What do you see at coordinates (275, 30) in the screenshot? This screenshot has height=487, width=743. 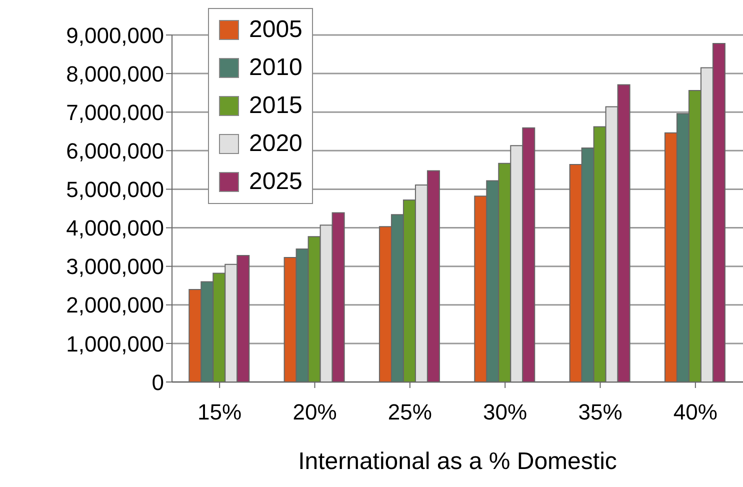 I see `legend-label: 2005` at bounding box center [275, 30].